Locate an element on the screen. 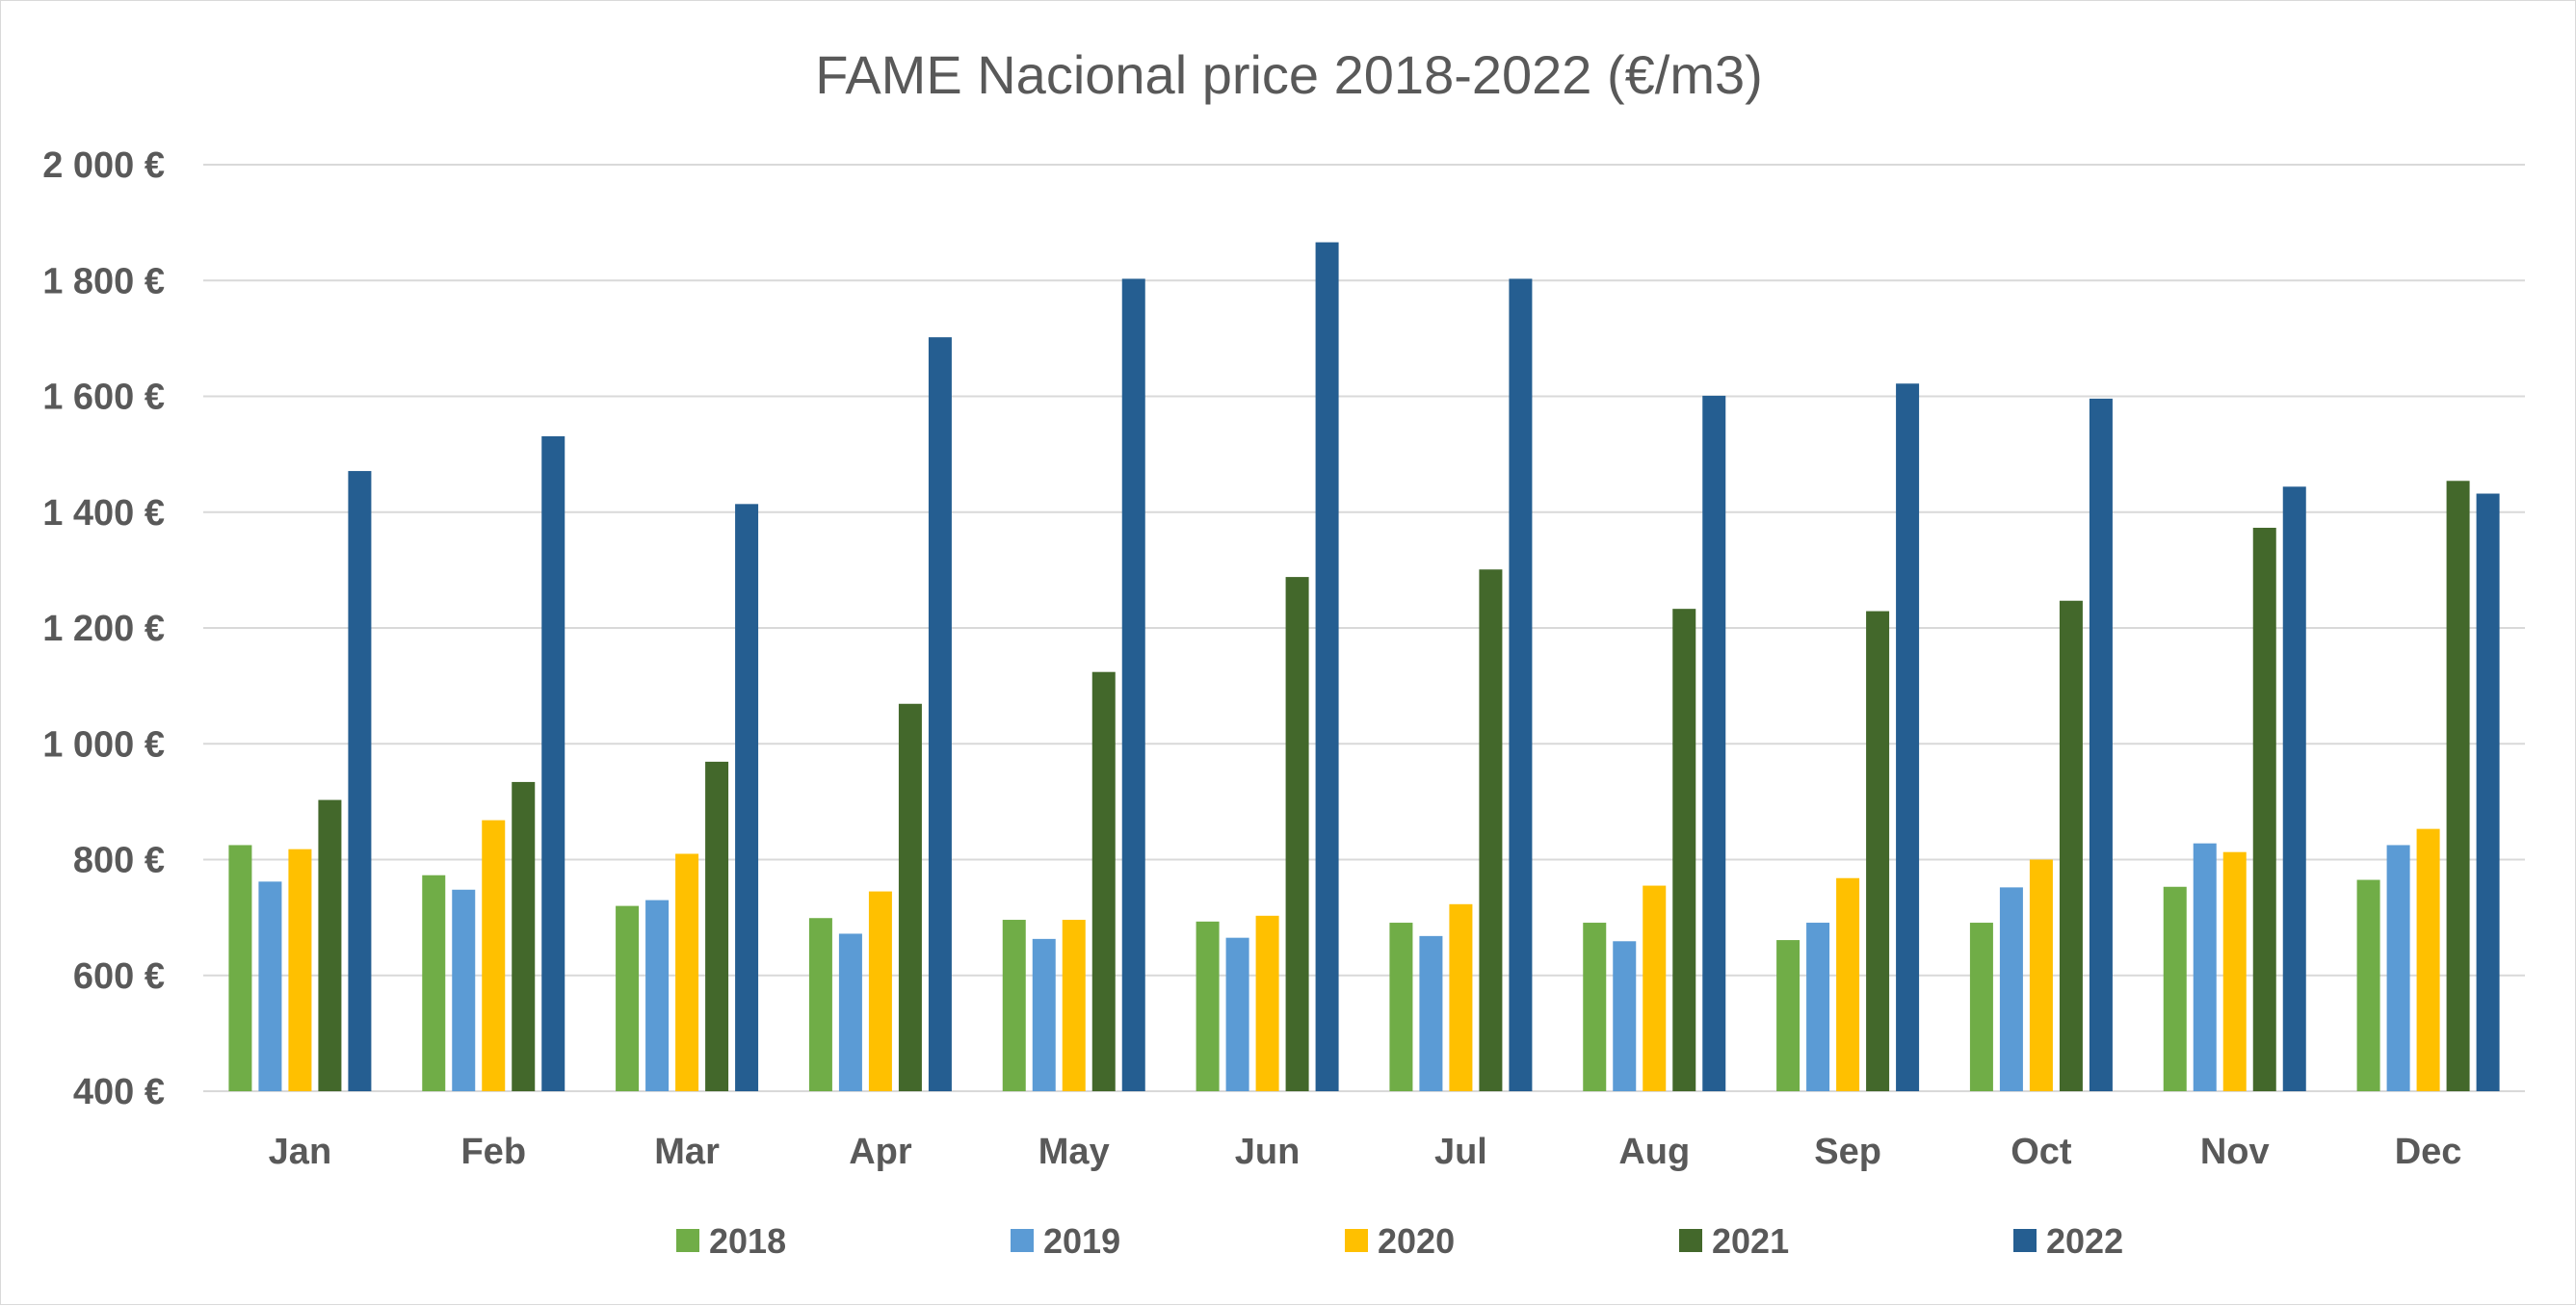  bar-2021-apr is located at coordinates (910, 897).